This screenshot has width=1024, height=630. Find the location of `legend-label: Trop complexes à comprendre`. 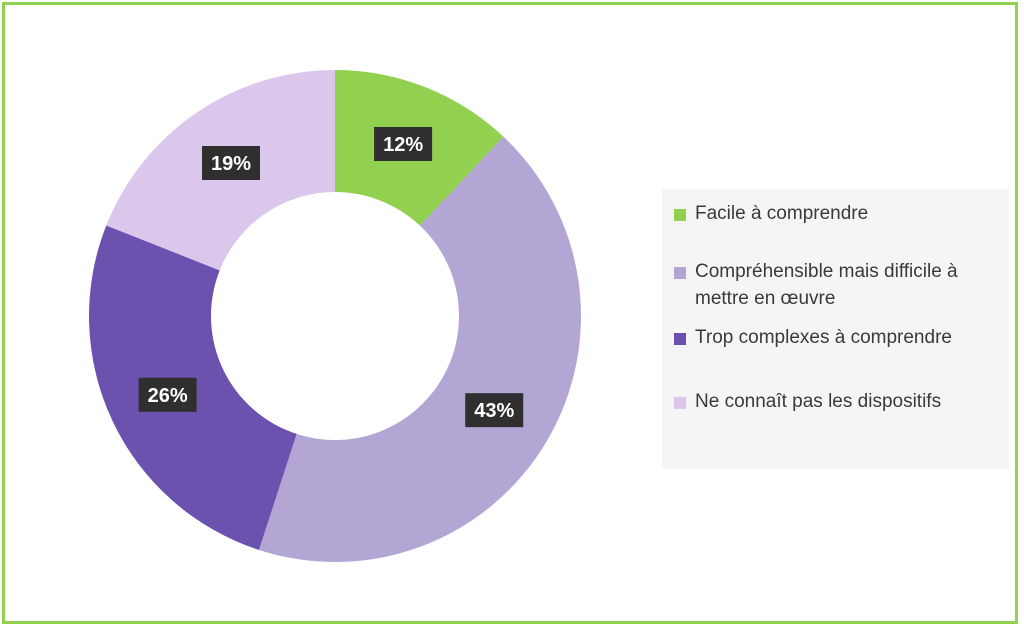

legend-label: Trop complexes à comprendre is located at coordinates (823, 337).